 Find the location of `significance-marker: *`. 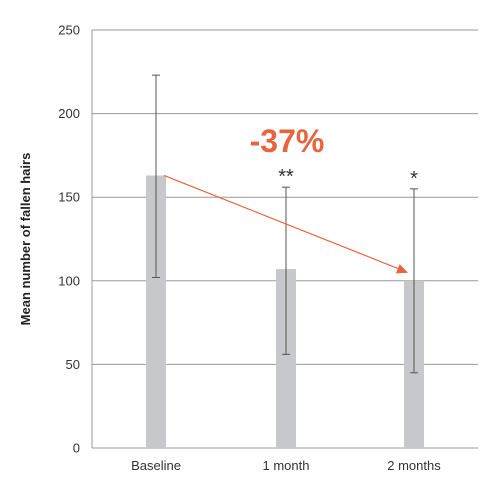

significance-marker: * is located at coordinates (414, 179).